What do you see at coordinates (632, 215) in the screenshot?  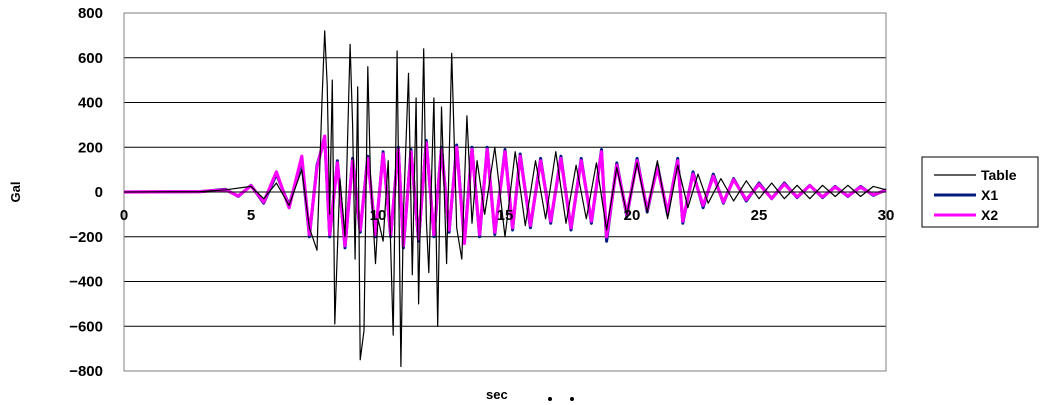 I see `x-tick-label: 20` at bounding box center [632, 215].